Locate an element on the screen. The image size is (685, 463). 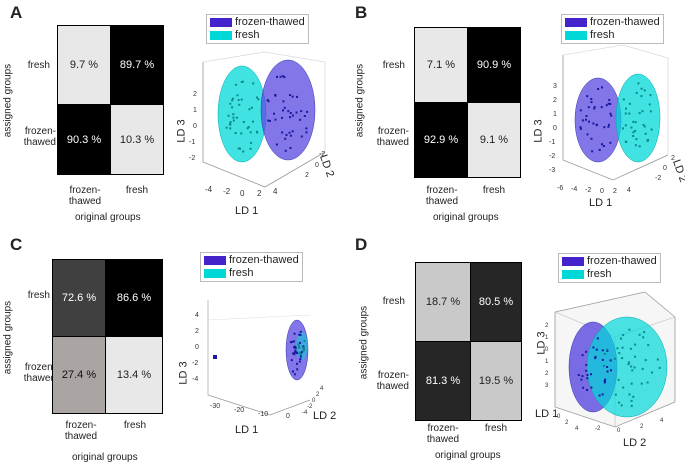
ellipse-fresh is located at coordinates (242, 114).